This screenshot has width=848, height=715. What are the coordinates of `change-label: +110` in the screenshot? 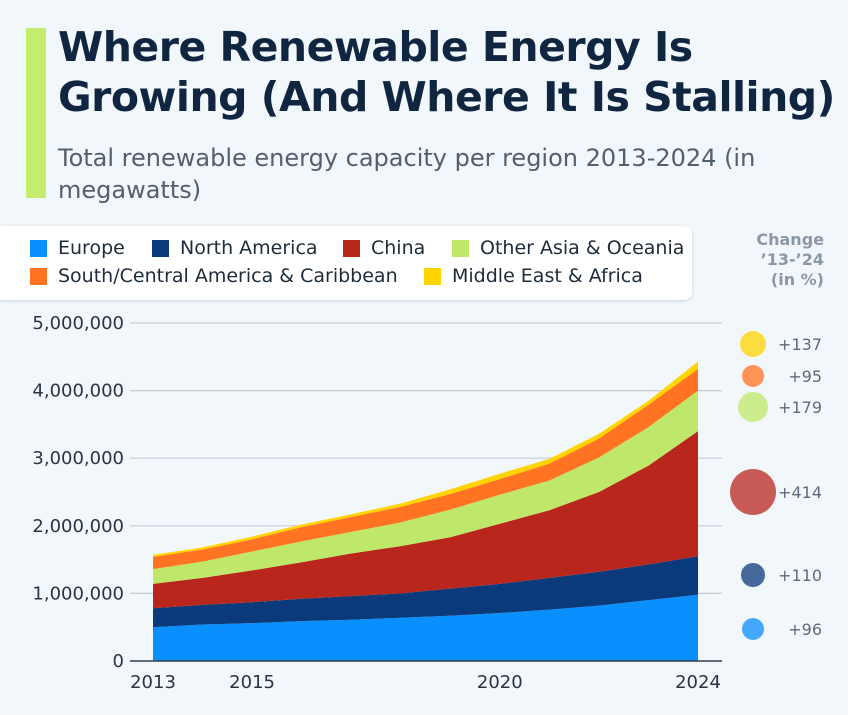 It's located at (800, 575).